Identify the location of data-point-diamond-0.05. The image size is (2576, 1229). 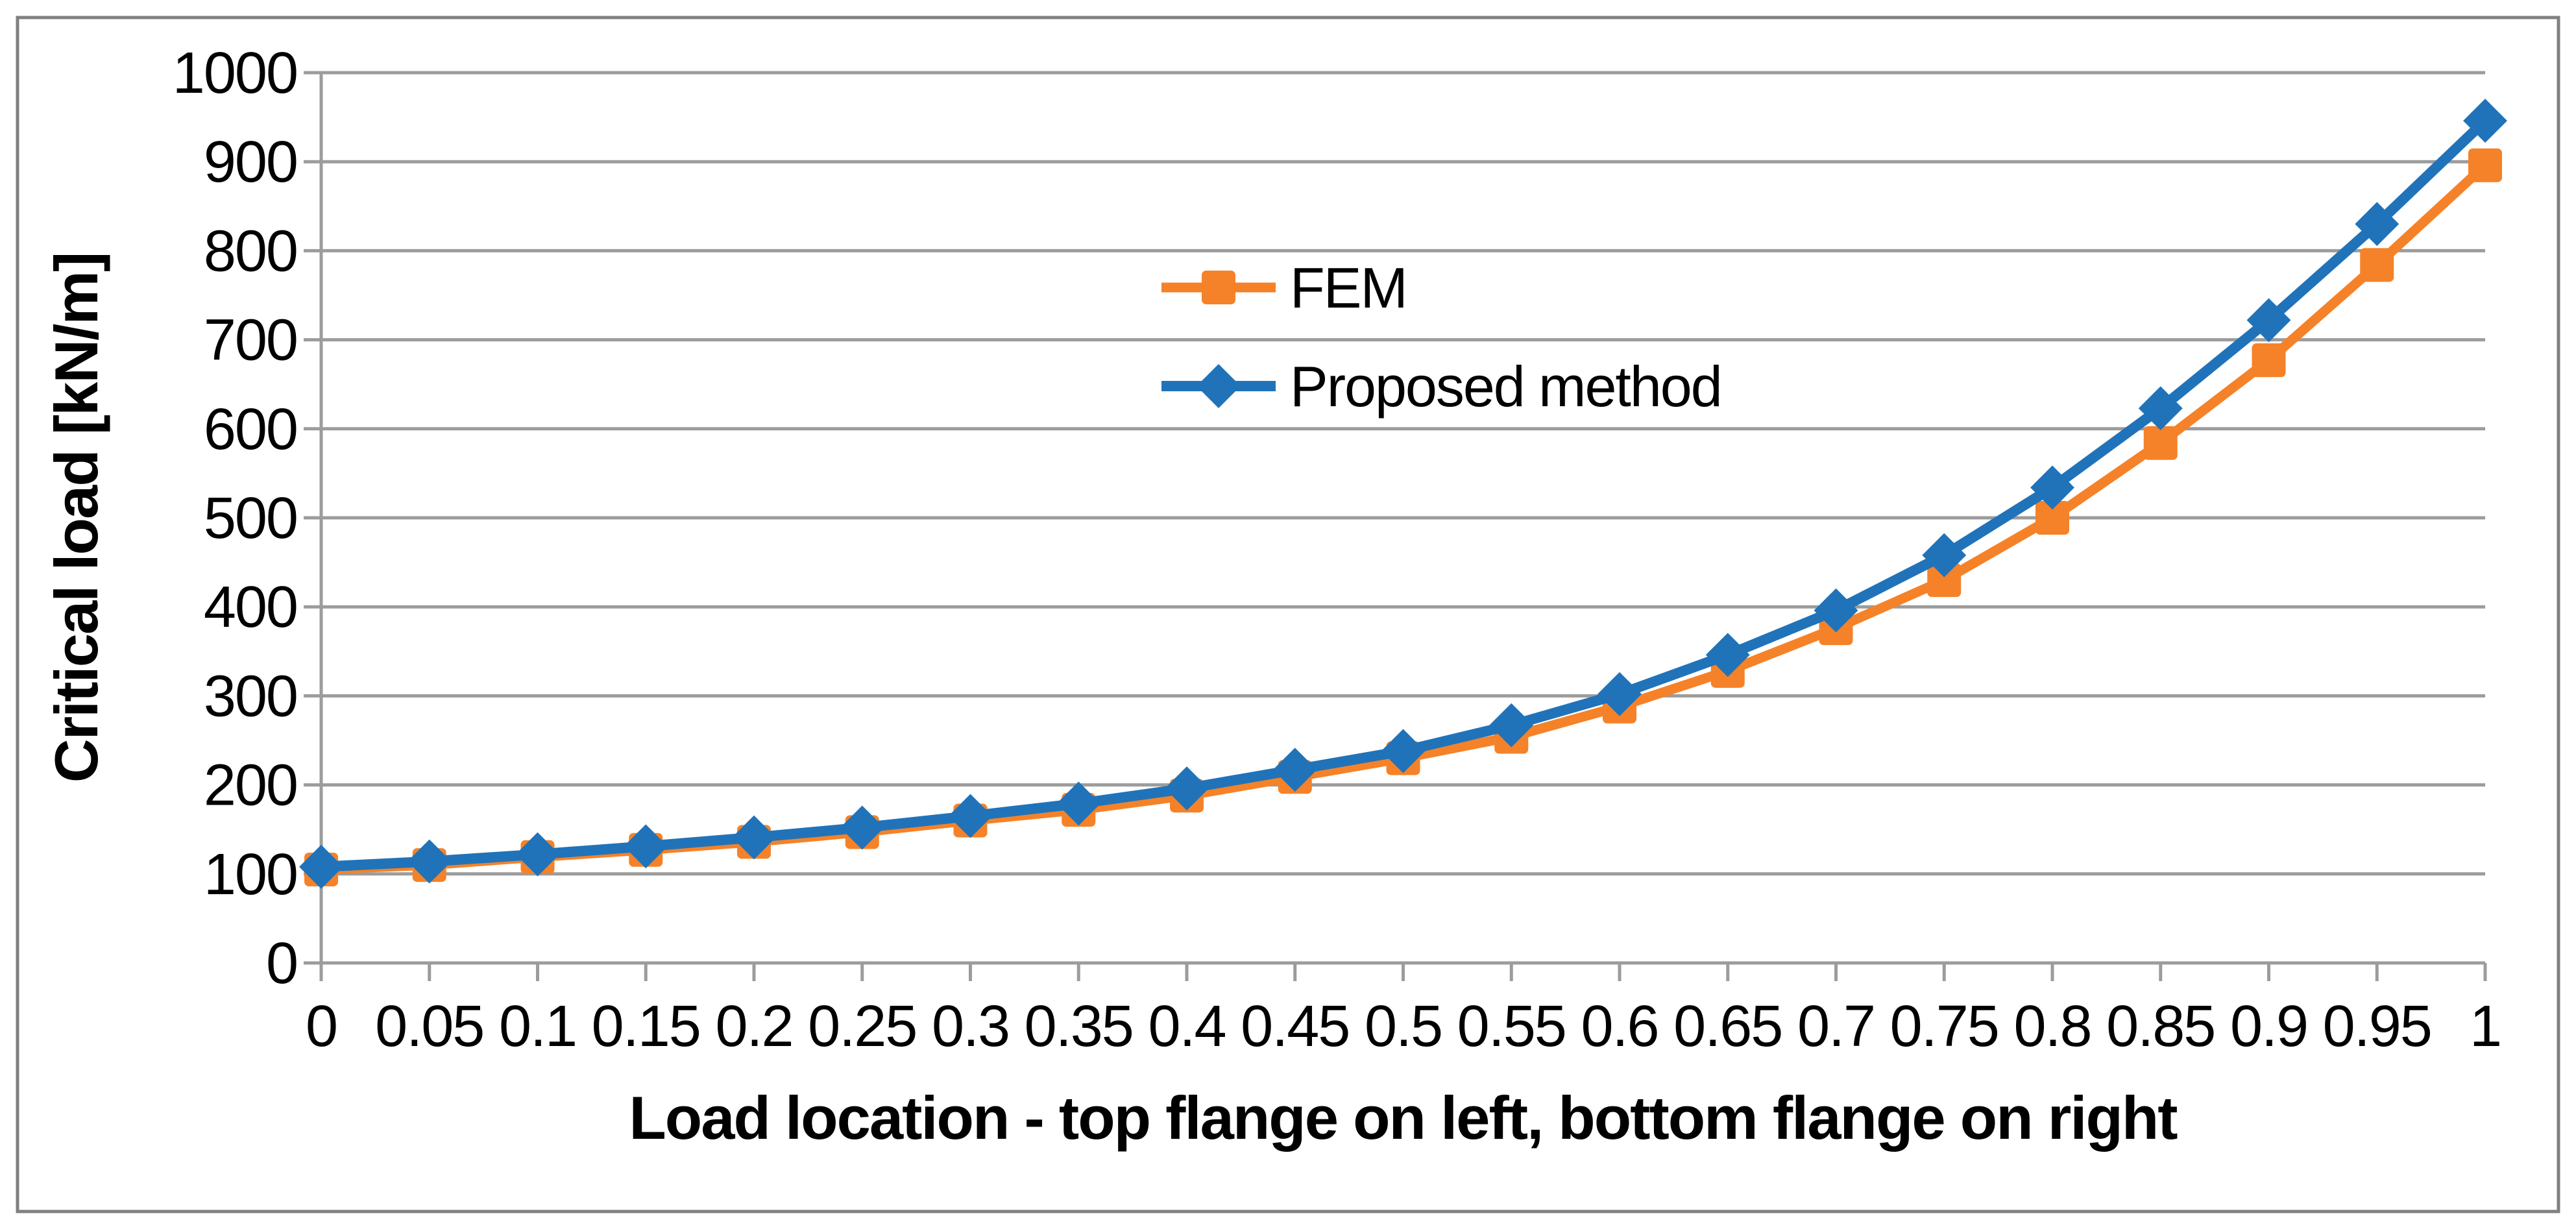
(429, 862).